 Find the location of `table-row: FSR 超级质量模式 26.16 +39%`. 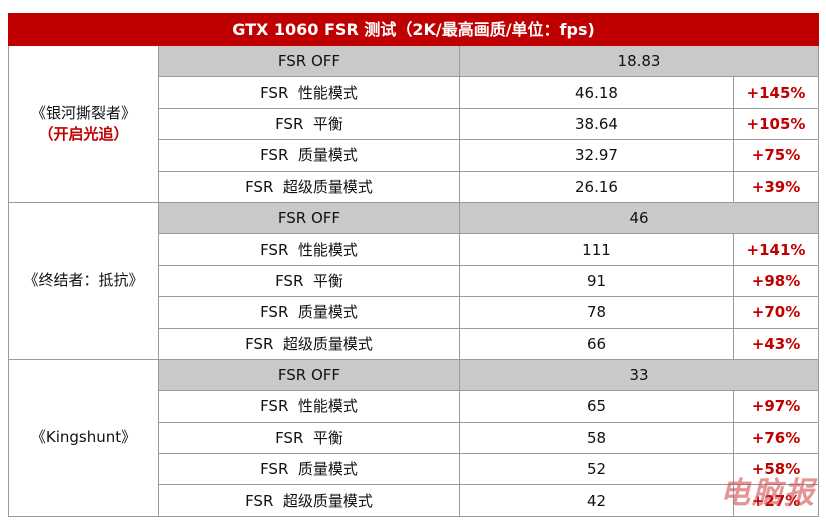

table-row: FSR 超级质量模式 26.16 +39% is located at coordinates (414, 186).